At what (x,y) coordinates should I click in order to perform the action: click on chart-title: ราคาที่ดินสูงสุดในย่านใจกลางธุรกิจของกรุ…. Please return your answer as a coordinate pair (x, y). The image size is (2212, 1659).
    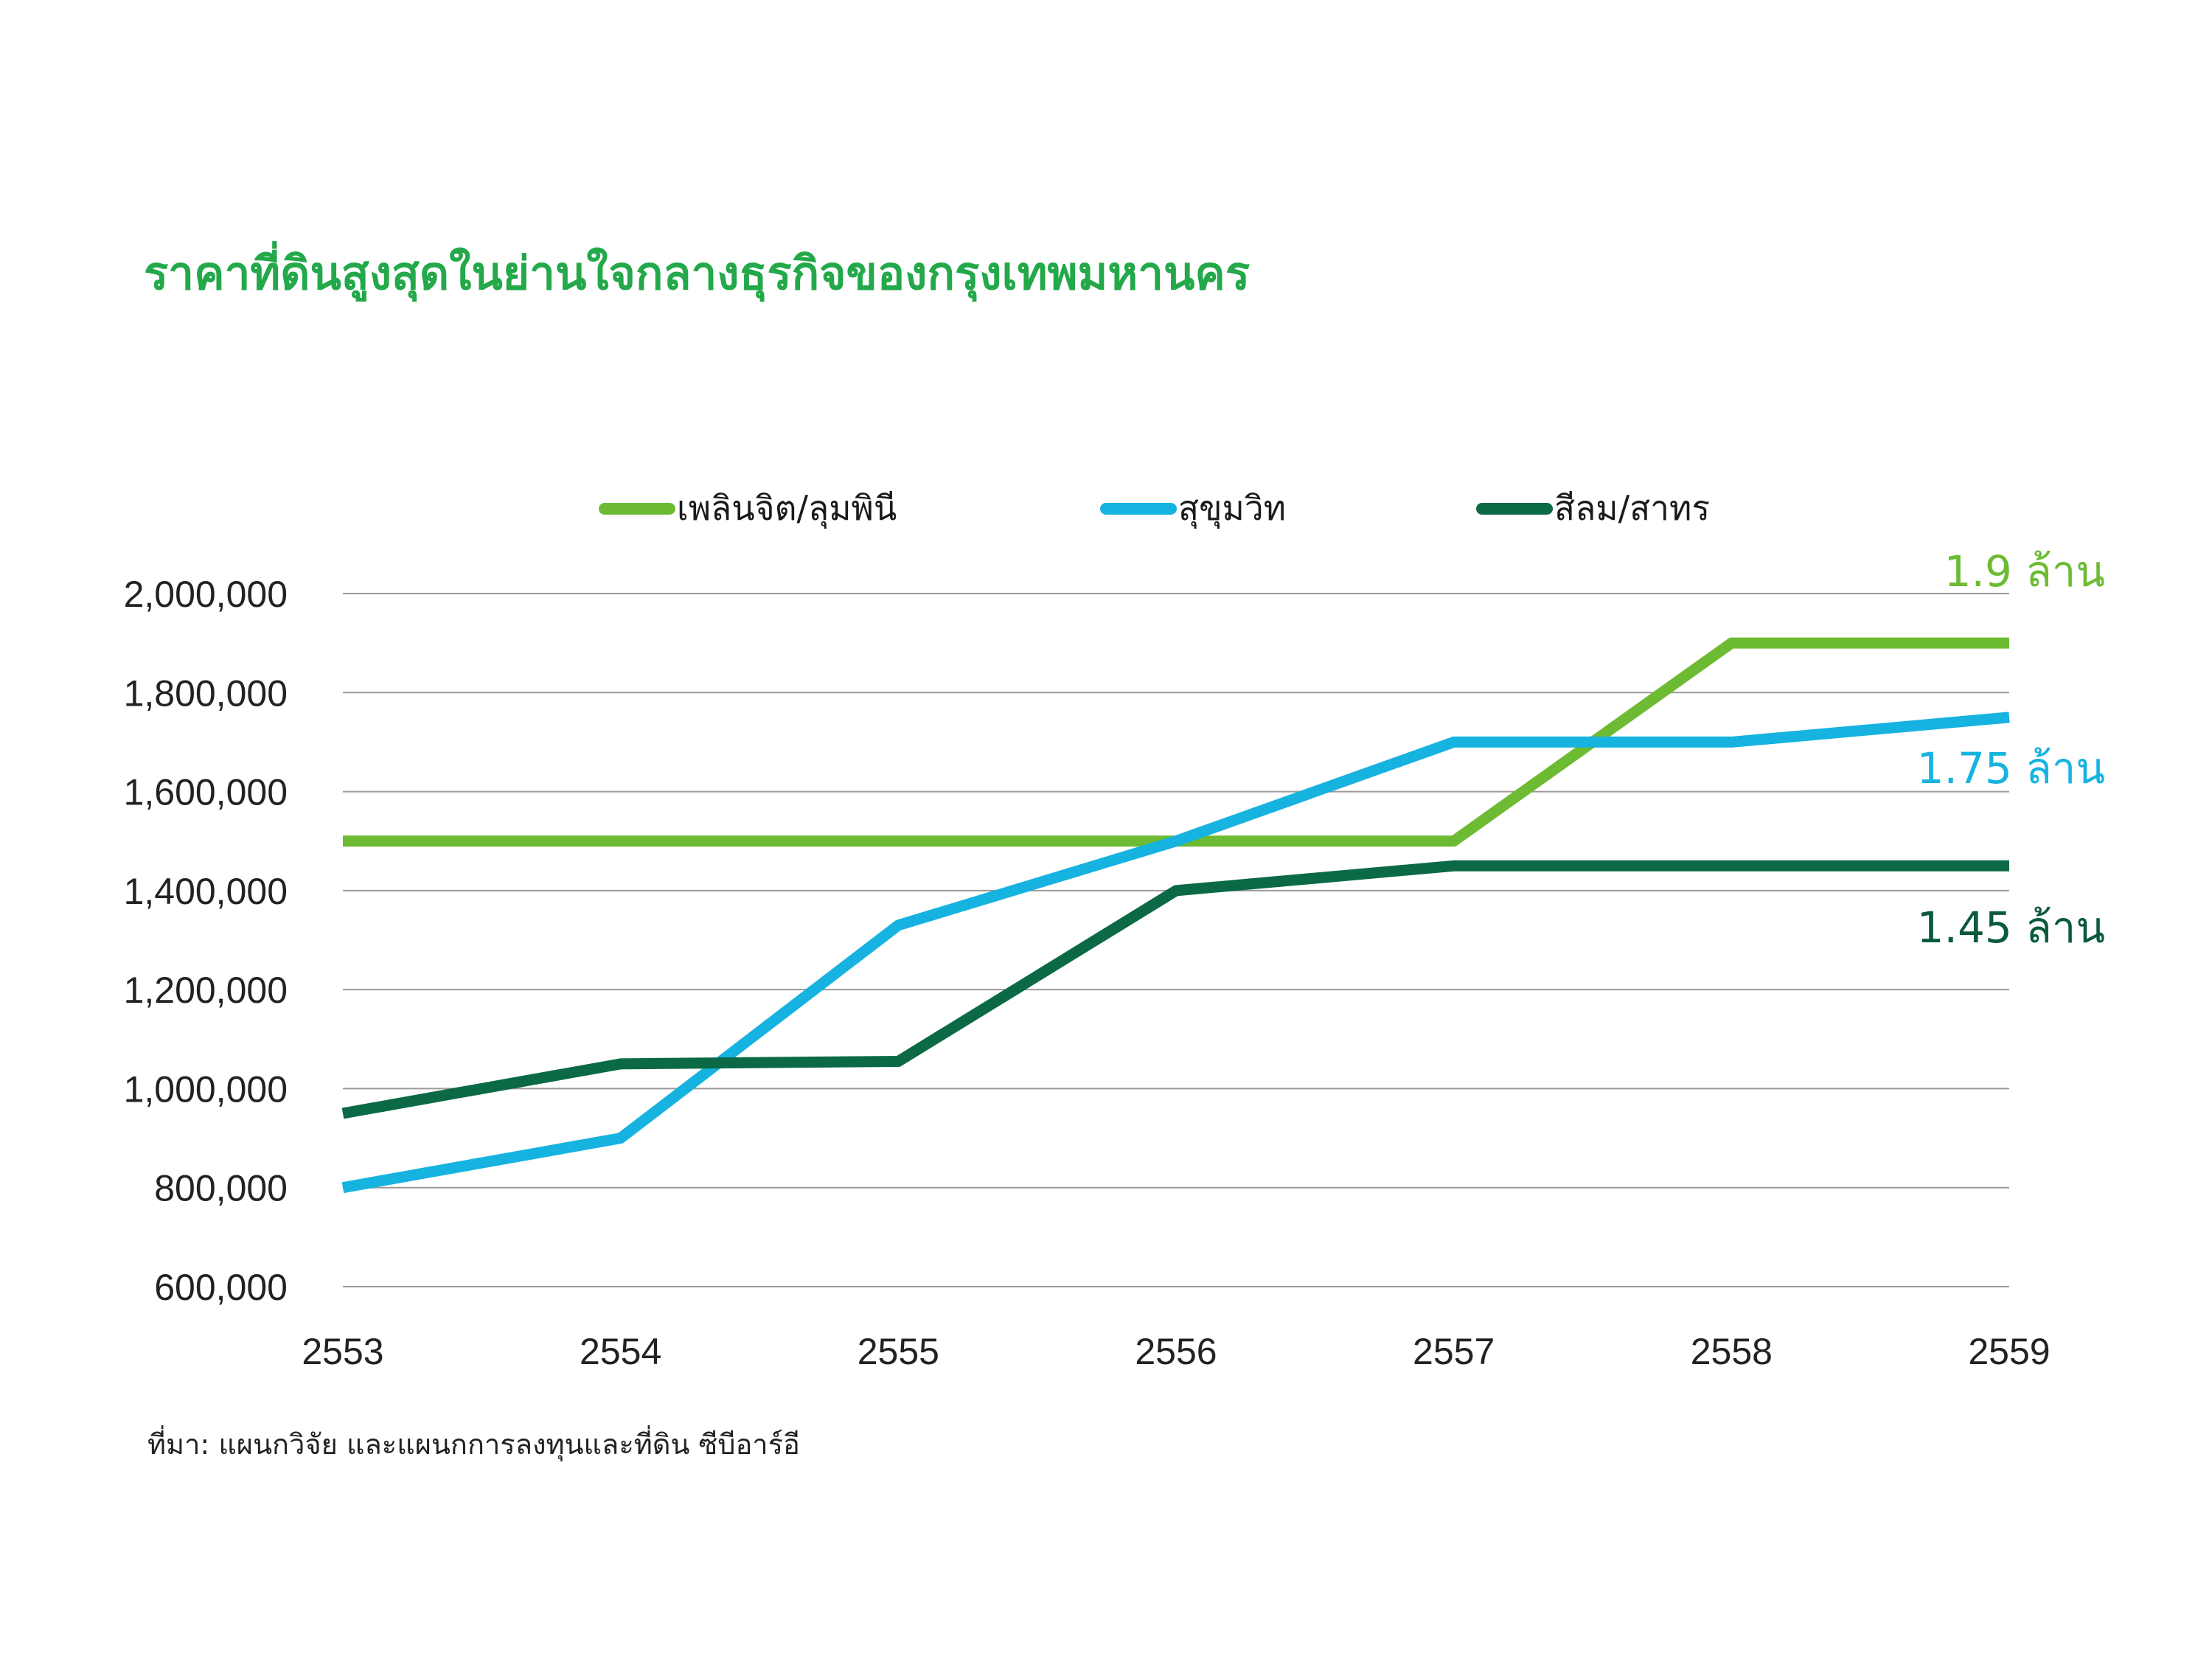
    Looking at the image, I should click on (697, 271).